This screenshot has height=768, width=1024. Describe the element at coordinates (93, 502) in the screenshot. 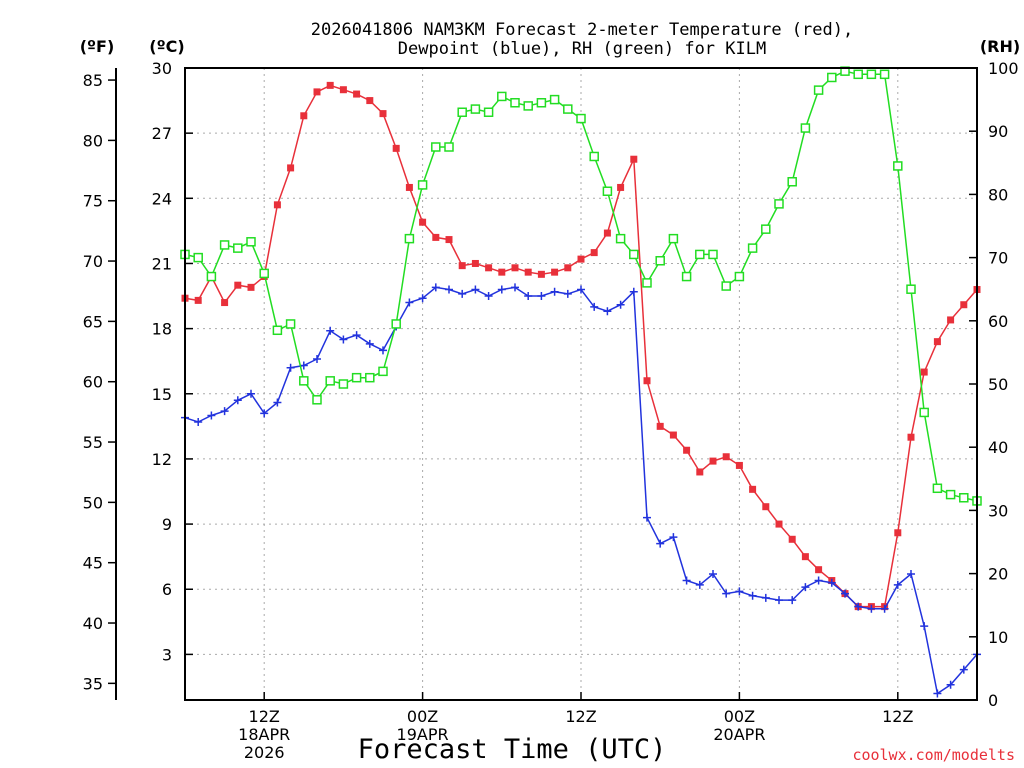

I see `fahrenheit-tick-label: 50` at that location.